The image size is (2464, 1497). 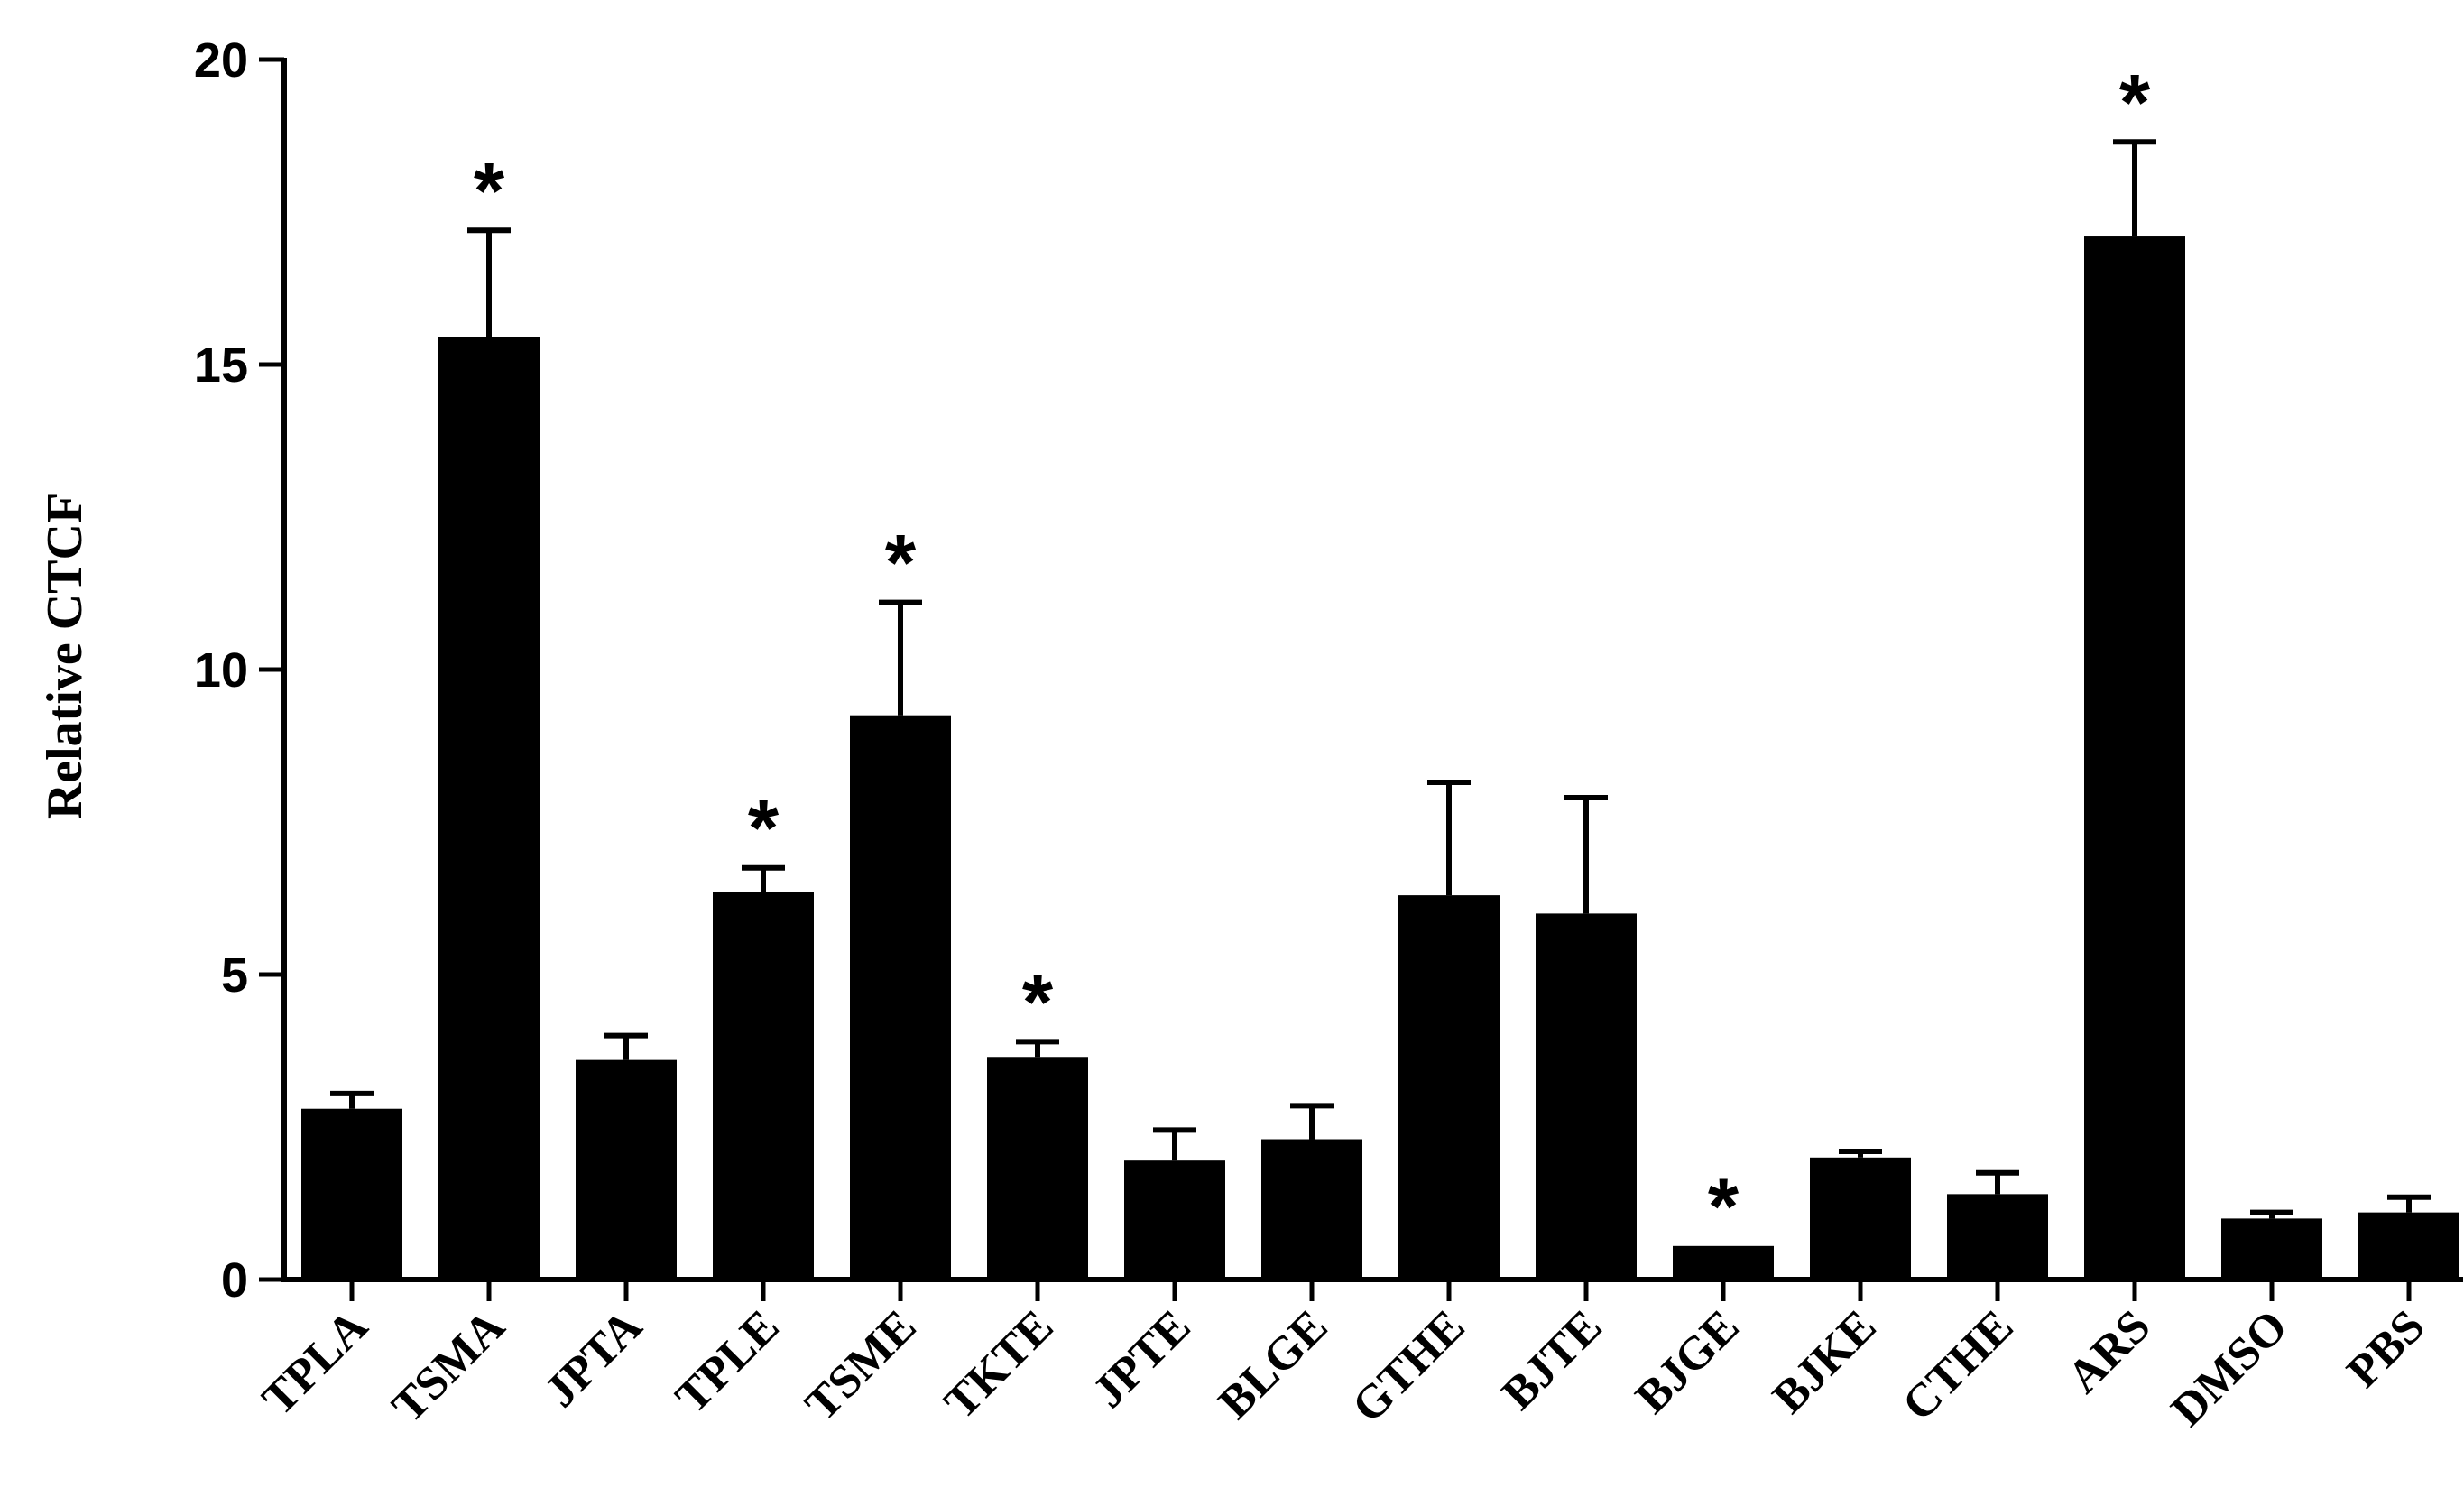 What do you see at coordinates (1409, 1366) in the screenshot?
I see `x-tick-label: GTHE` at bounding box center [1409, 1366].